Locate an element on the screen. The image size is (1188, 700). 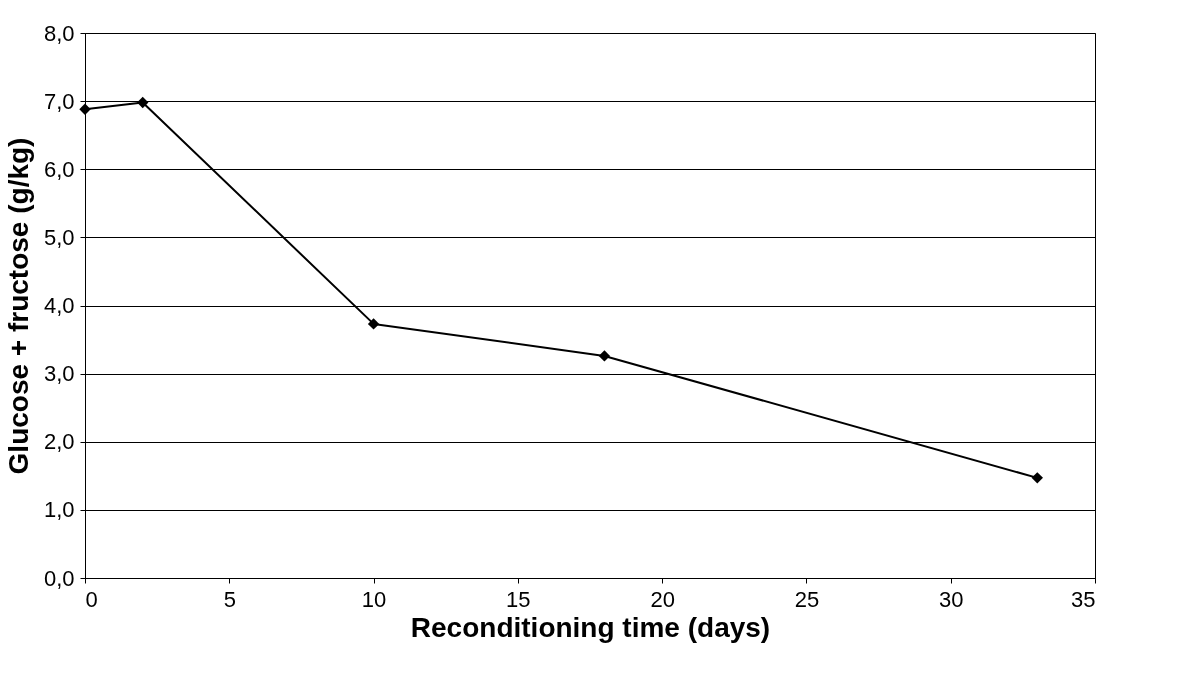
y-tick-label: 5,0 is located at coordinates (59, 237).